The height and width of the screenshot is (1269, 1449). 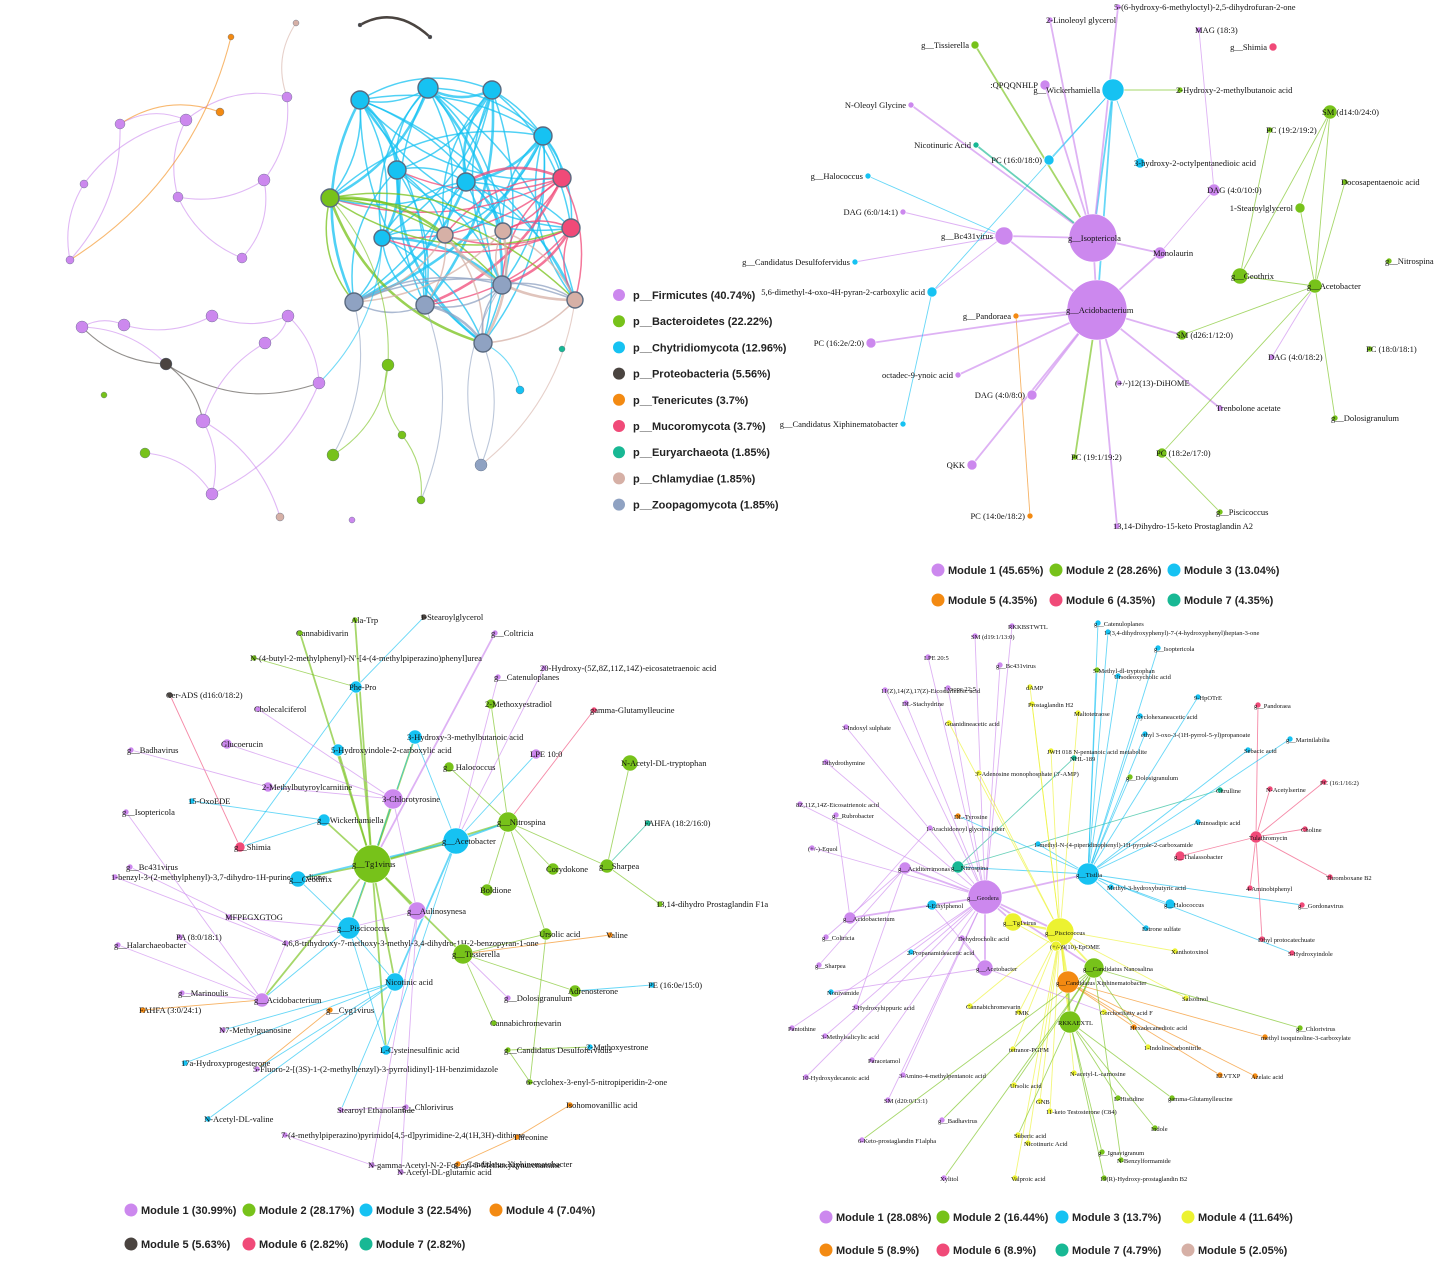 What do you see at coordinates (983, 898) in the screenshot?
I see `node-label: g__Geodera` at bounding box center [983, 898].